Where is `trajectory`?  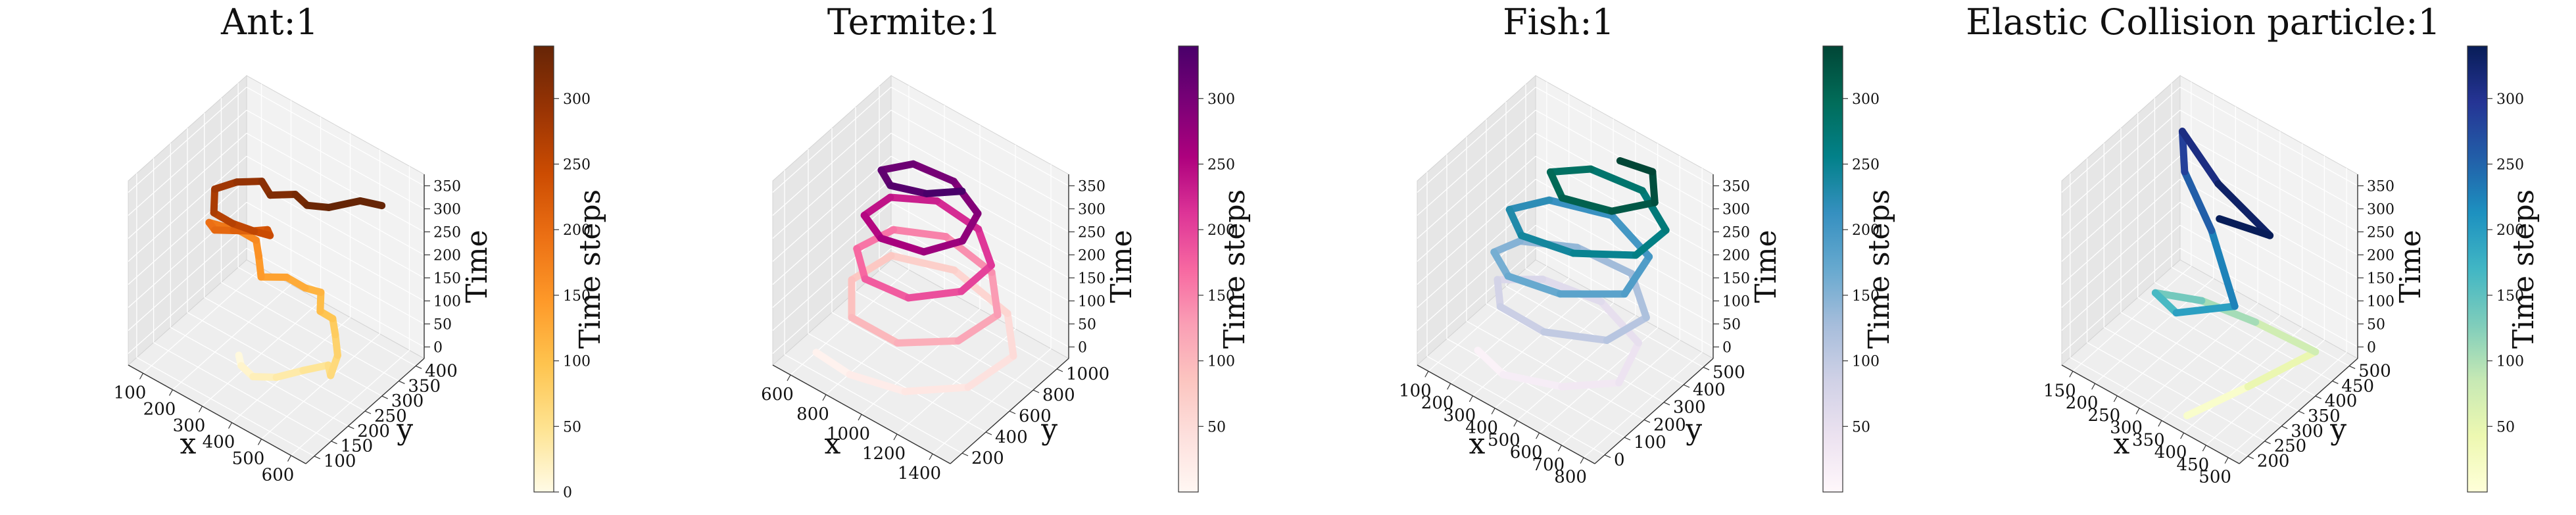
trajectory is located at coordinates (1572, 274).